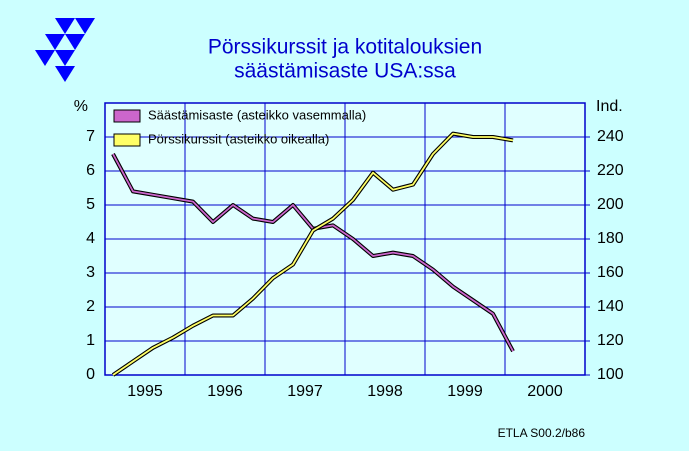 This screenshot has height=451, width=689. Describe the element at coordinates (345, 71) in the screenshot. I see `chart-title: säästämisaste USA:ssa` at that location.